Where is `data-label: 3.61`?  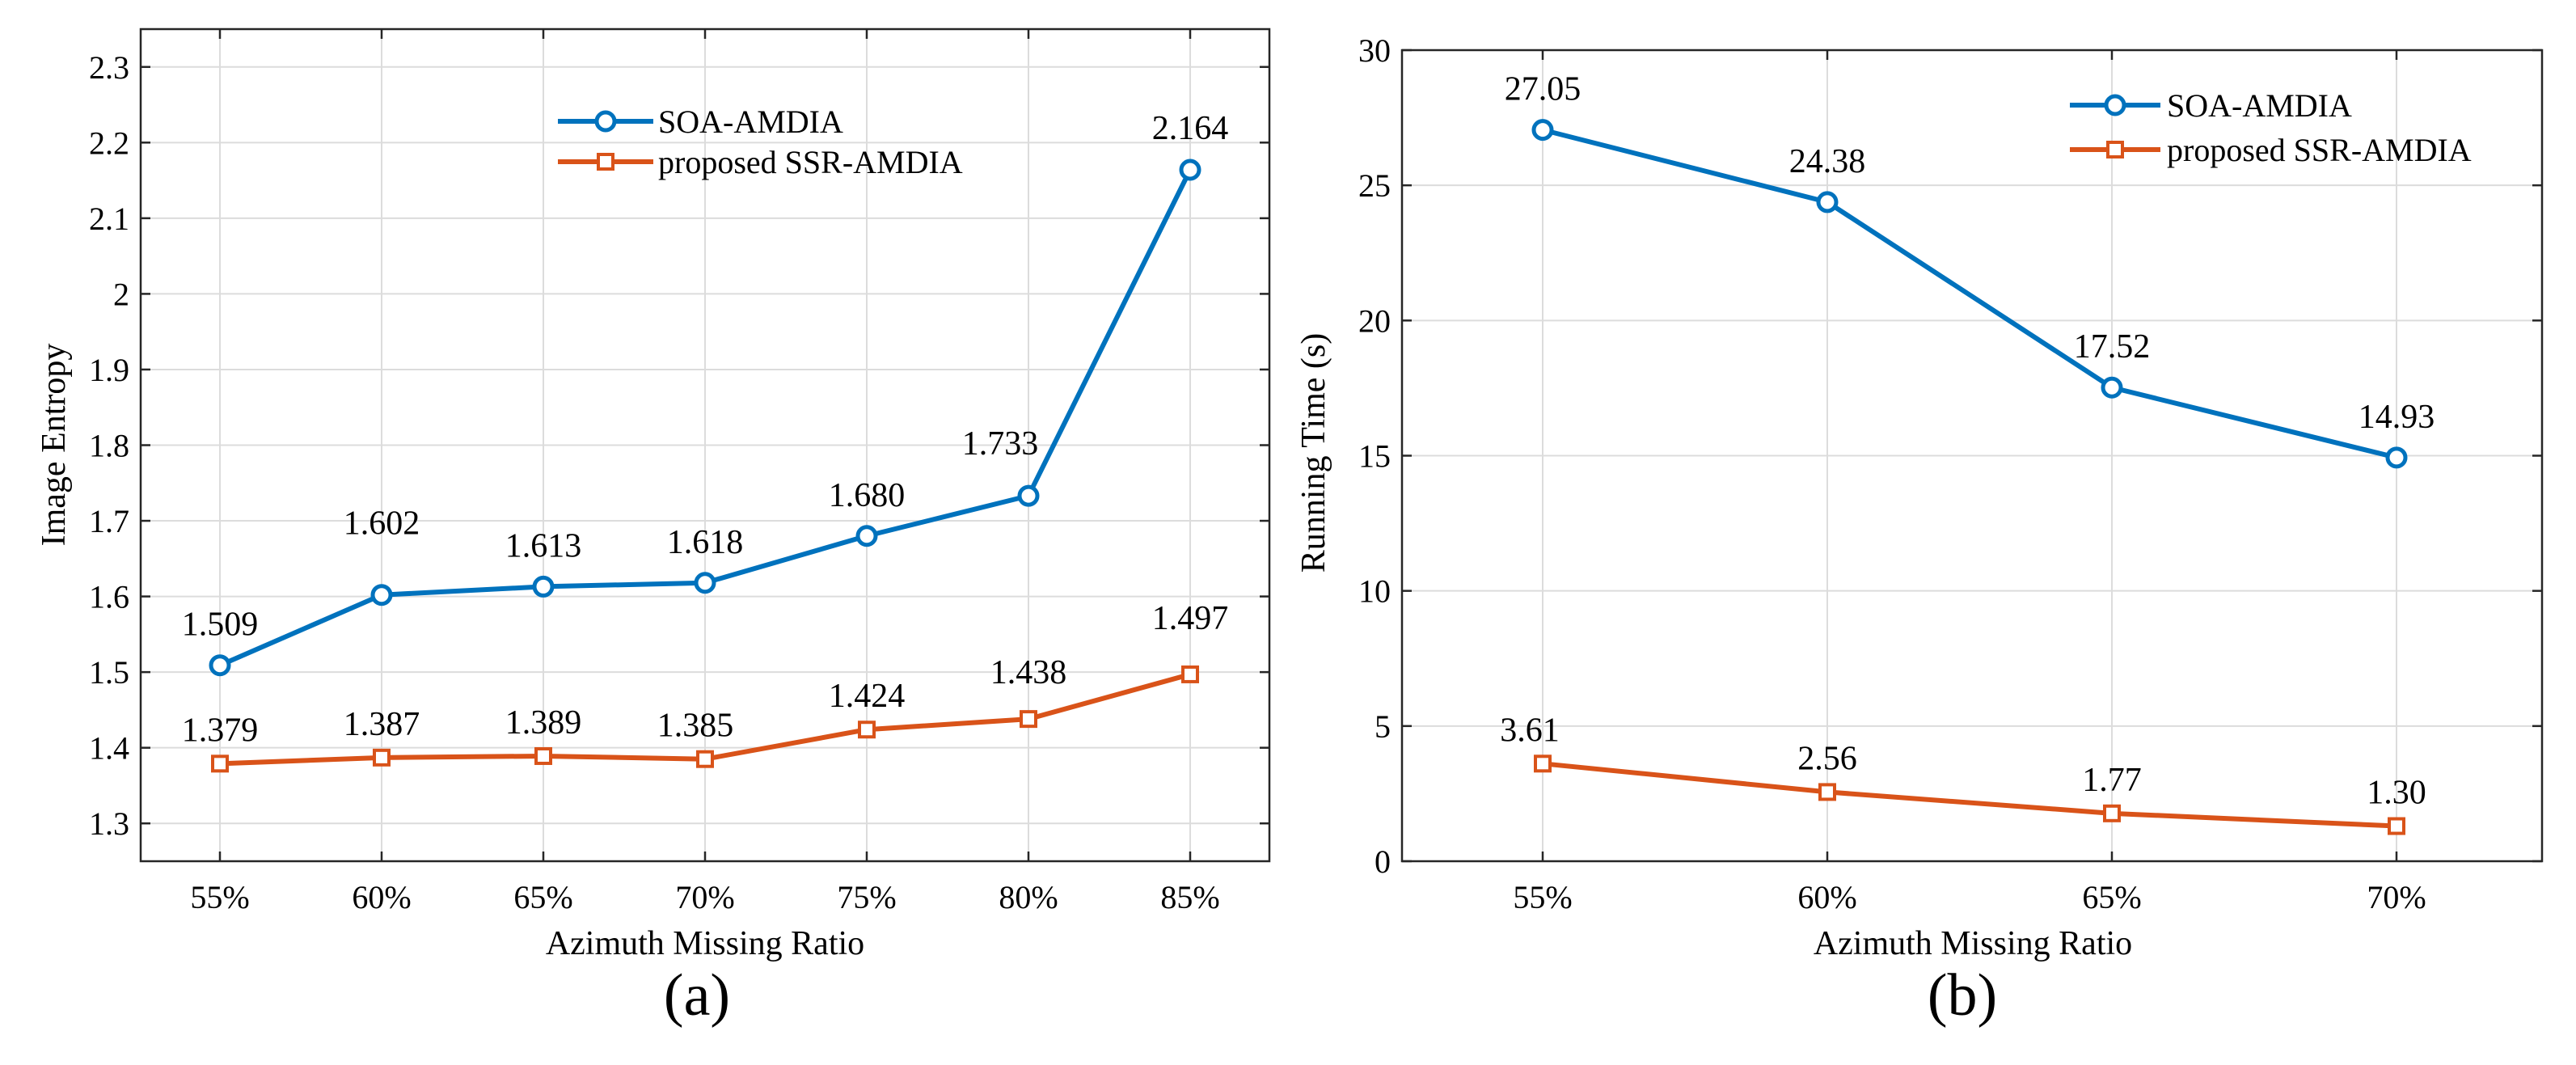
data-label: 3.61 is located at coordinates (1530, 730).